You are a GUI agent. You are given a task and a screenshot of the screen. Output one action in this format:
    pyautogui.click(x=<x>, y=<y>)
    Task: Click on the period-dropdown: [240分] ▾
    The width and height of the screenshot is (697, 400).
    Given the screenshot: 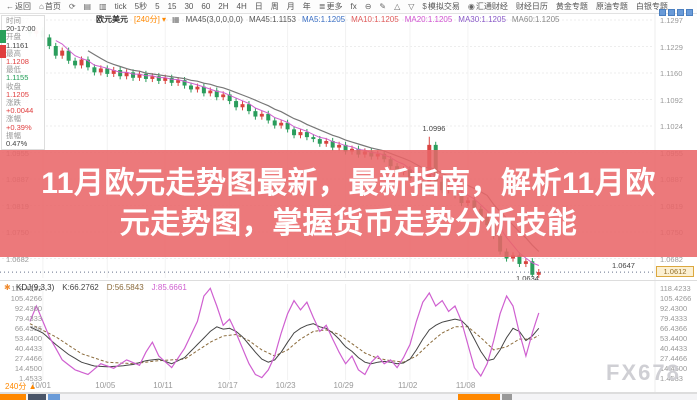 What is the action you would take?
    pyautogui.click(x=150, y=19)
    